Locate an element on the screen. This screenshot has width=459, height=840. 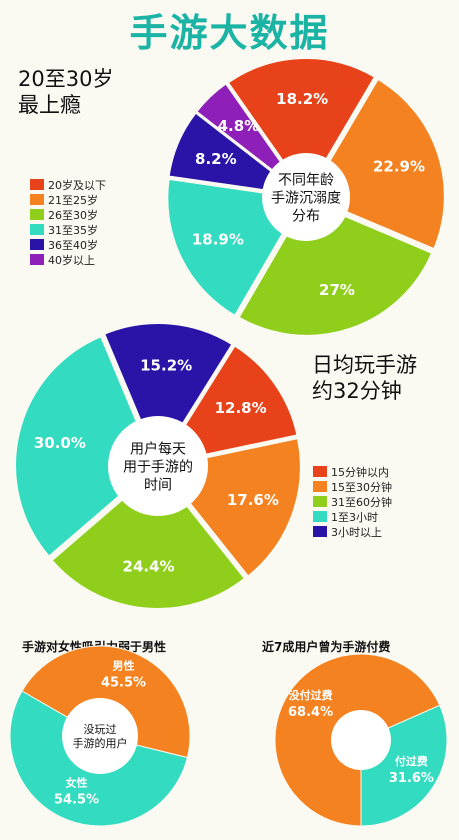
legend-item: 31至35岁 is located at coordinates (68, 229).